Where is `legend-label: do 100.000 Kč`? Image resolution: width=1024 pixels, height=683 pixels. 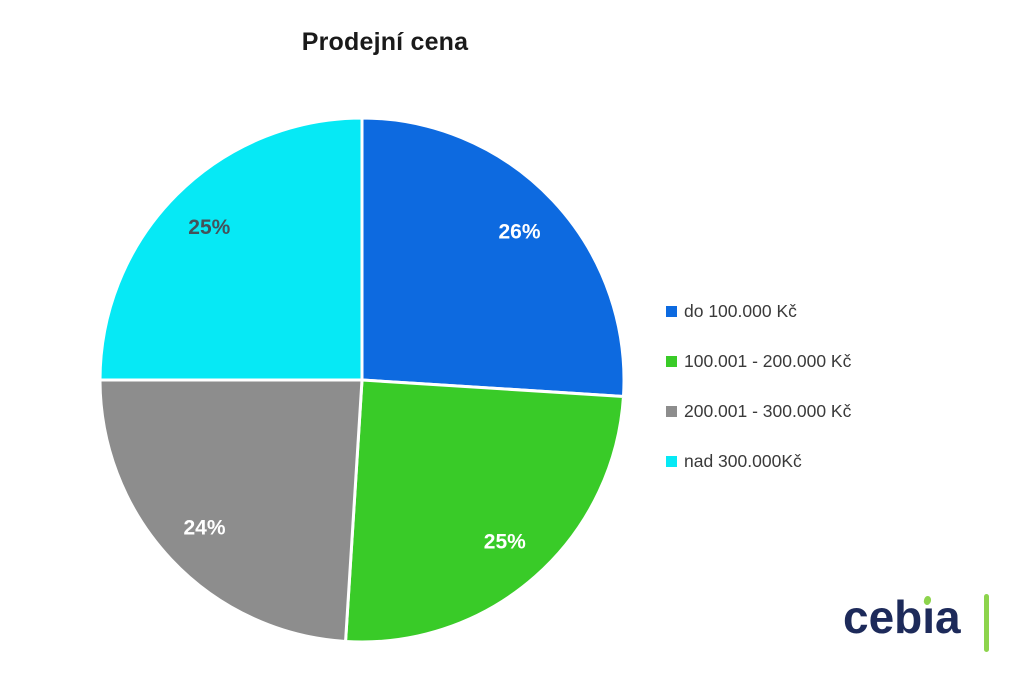 legend-label: do 100.000 Kč is located at coordinates (740, 310).